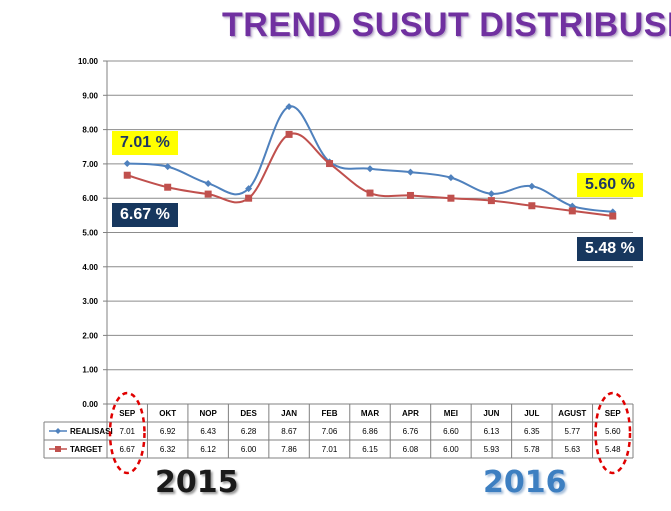  What do you see at coordinates (249, 431) in the screenshot?
I see `table-cell-value: 6.28` at bounding box center [249, 431].